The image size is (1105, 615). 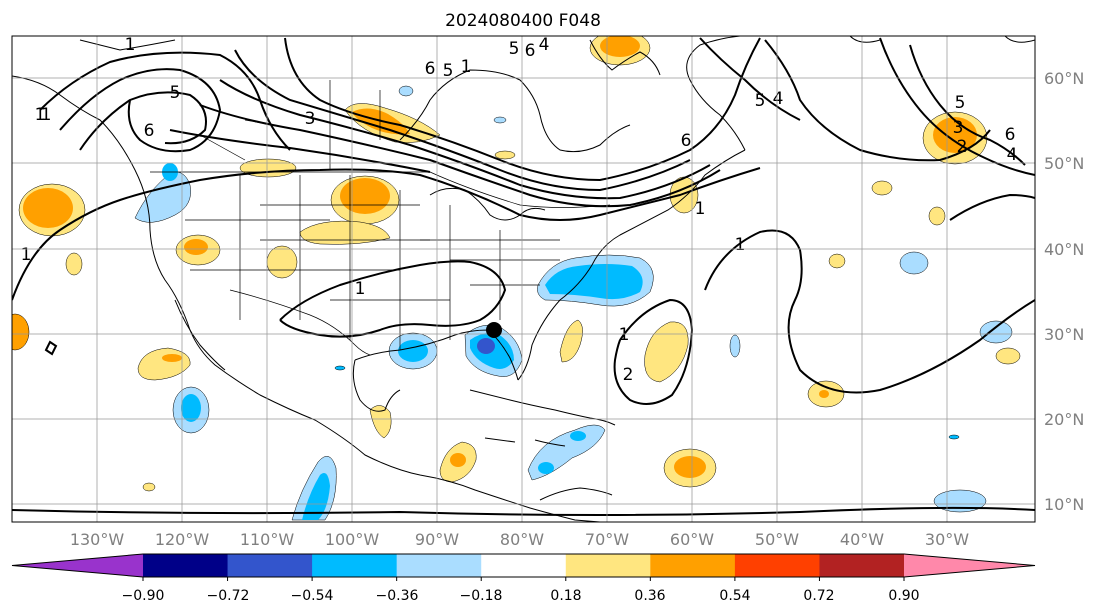 I want to click on negative-anomaly-labrador-small, so click(x=406, y=91).